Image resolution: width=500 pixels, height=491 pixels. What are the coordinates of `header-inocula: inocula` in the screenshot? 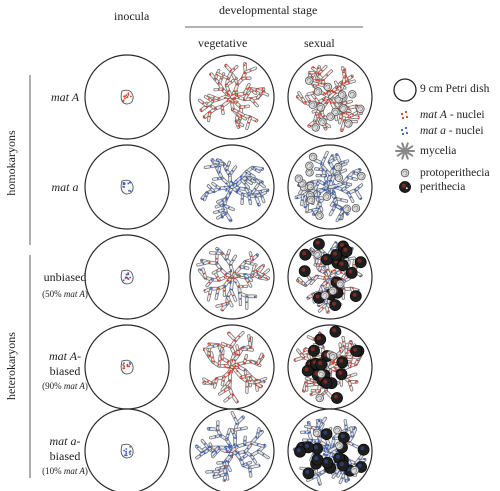 It's located at (132, 16).